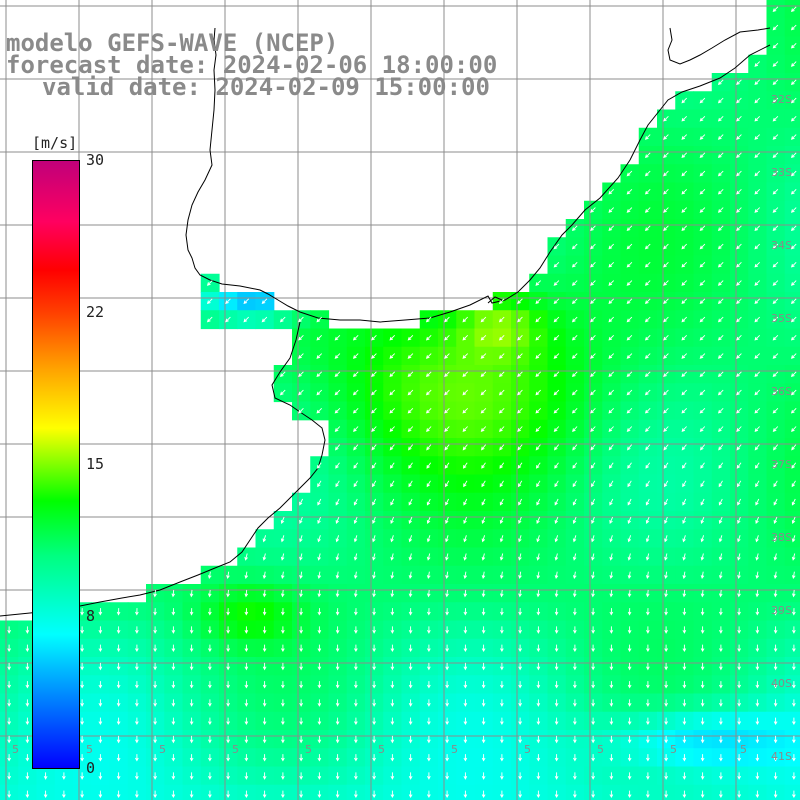 This screenshot has width=800, height=800. I want to click on lon-label: 5, so click(162, 749).